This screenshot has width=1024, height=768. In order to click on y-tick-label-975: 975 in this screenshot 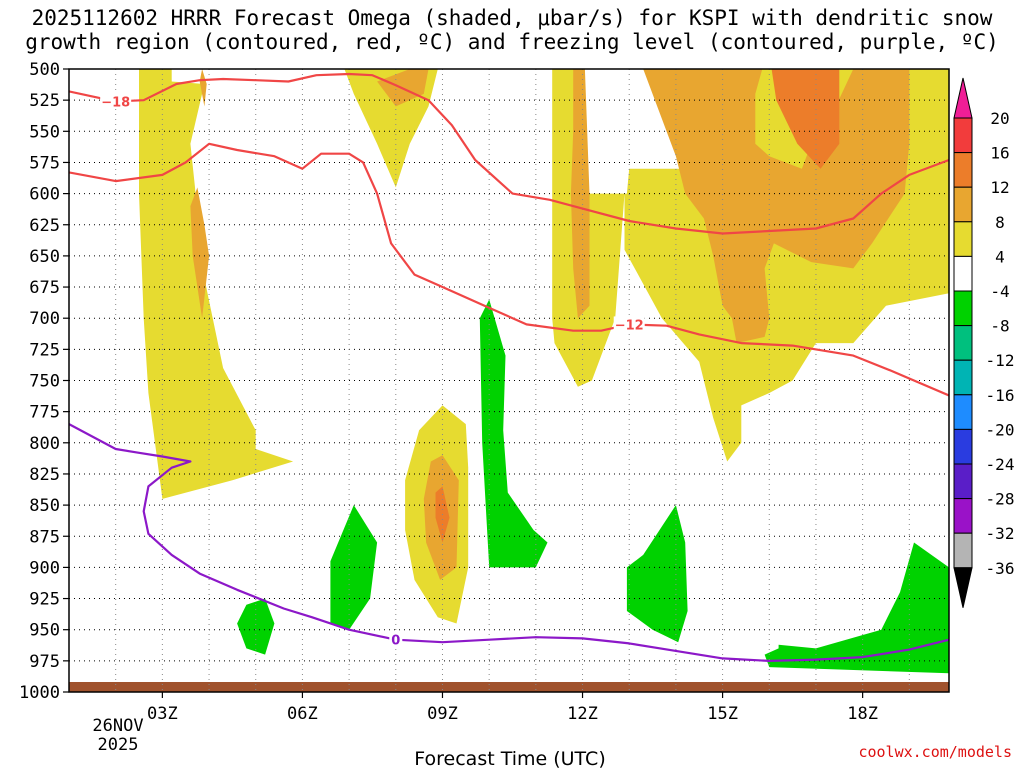, I will do `click(44, 662)`.